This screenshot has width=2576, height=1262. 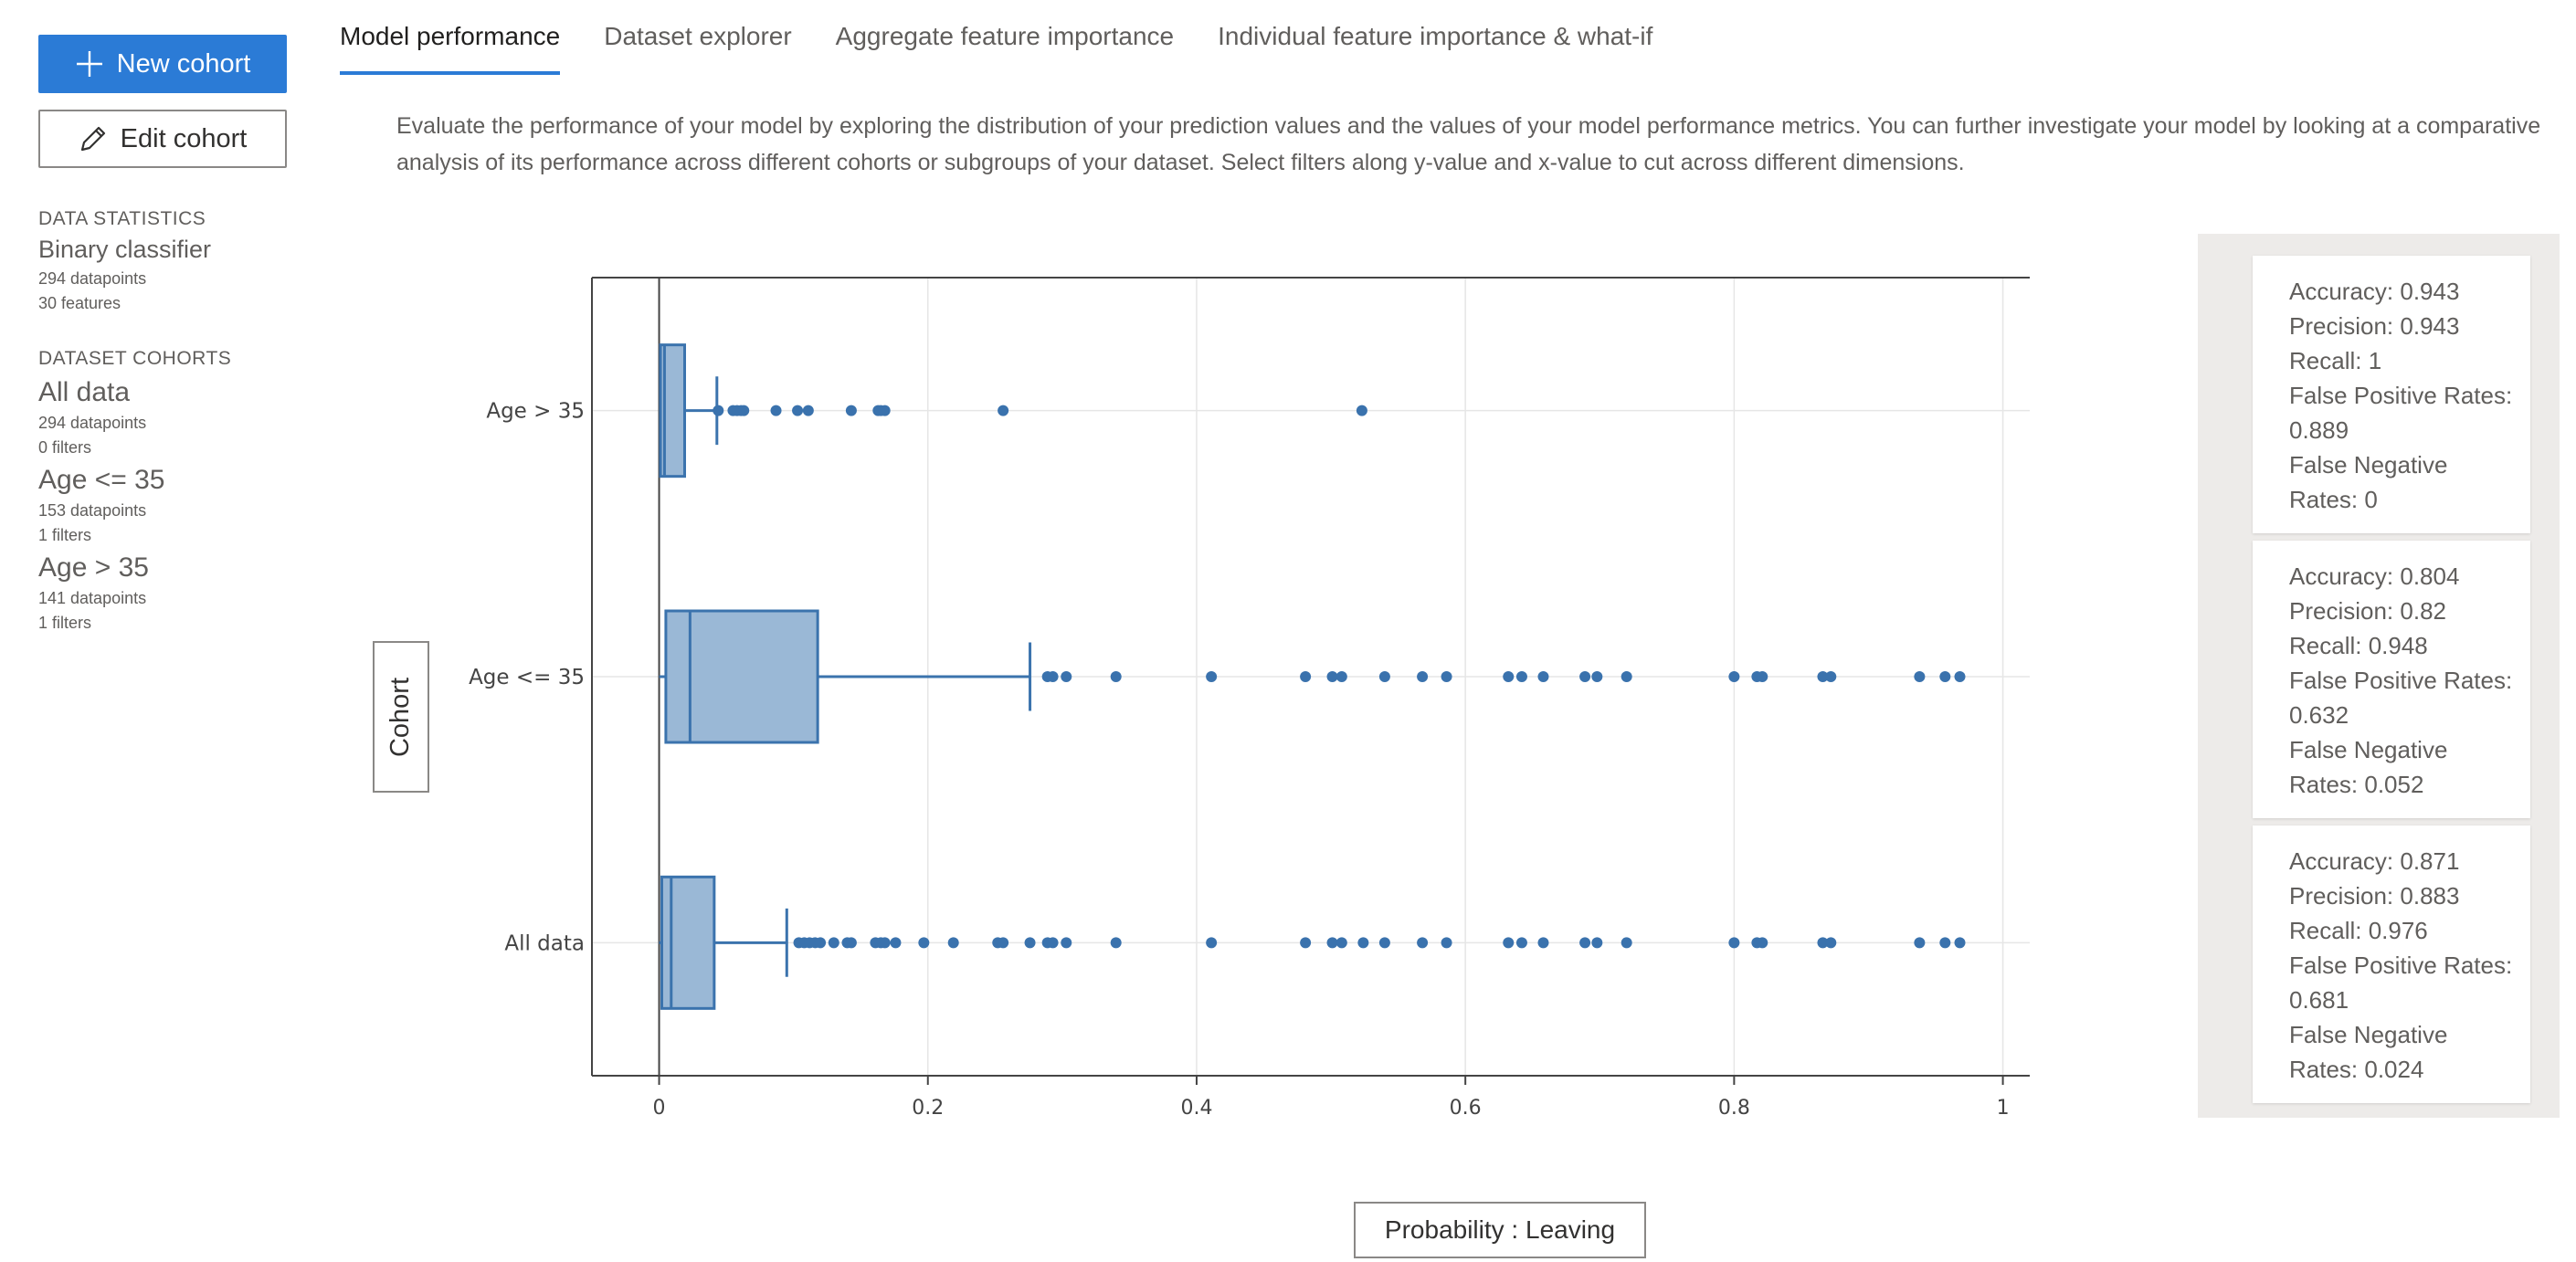 What do you see at coordinates (2374, 291) in the screenshot?
I see `accuracy-metric: Accuracy: 0.943` at bounding box center [2374, 291].